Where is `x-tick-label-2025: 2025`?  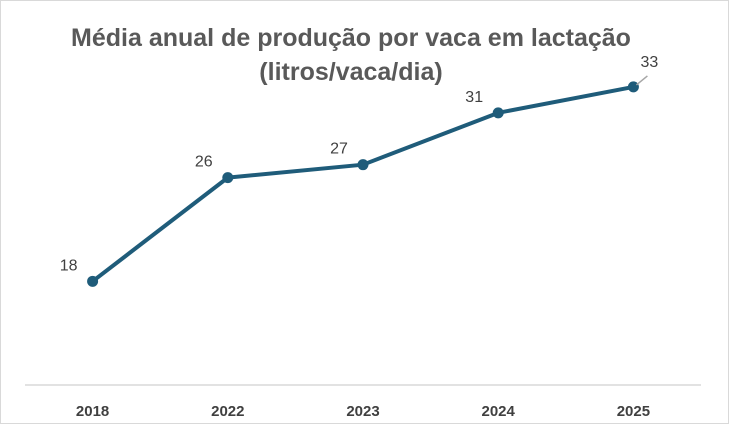 x-tick-label-2025: 2025 is located at coordinates (633, 411).